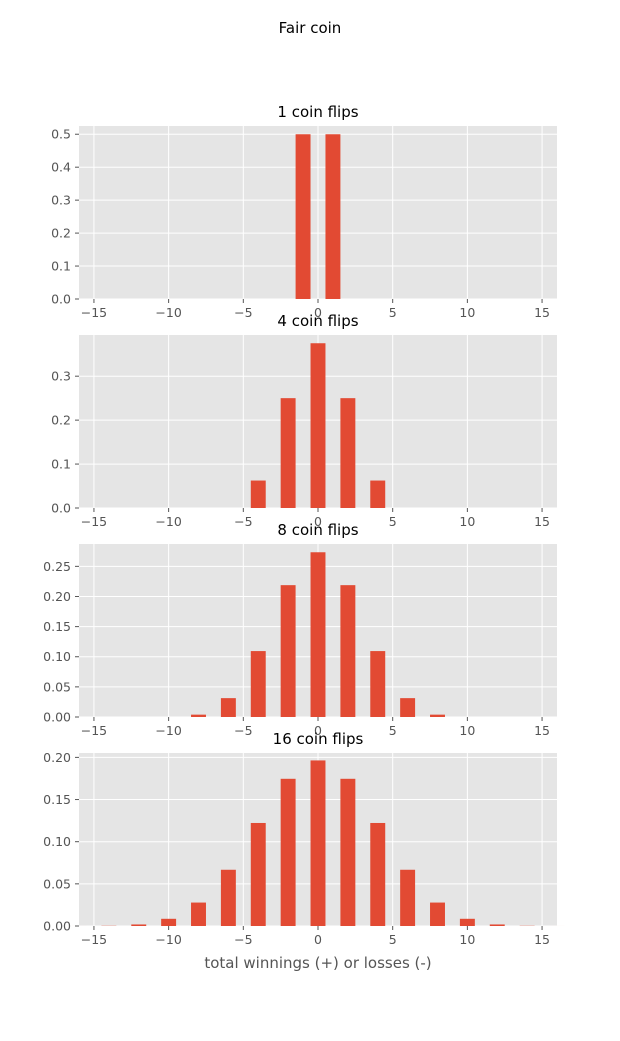  What do you see at coordinates (317, 112) in the screenshot?
I see `subplot-title: 1 coin flips` at bounding box center [317, 112].